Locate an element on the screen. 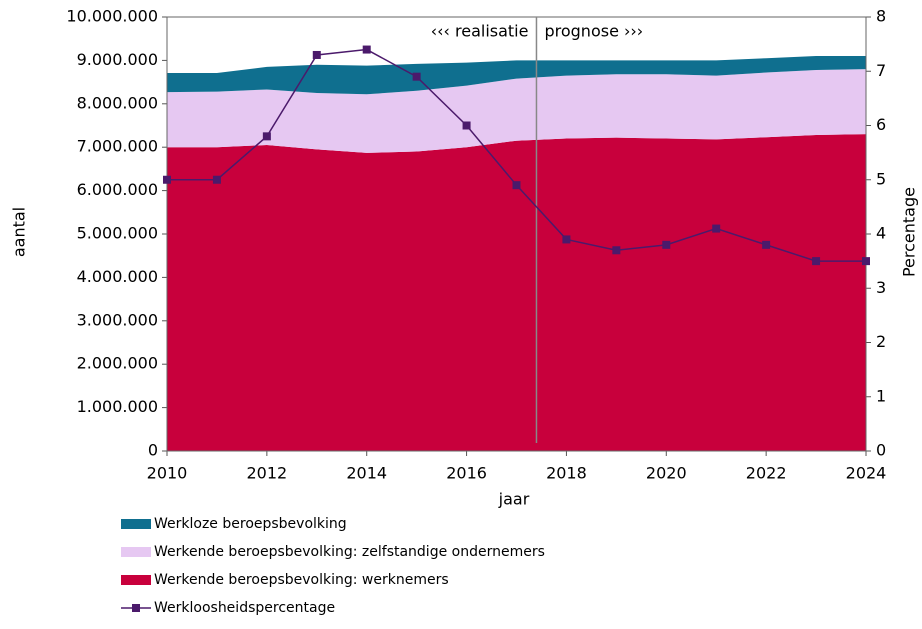 Image resolution: width=922 pixels, height=629 pixels. y2-tick-label: 4 is located at coordinates (881, 233).